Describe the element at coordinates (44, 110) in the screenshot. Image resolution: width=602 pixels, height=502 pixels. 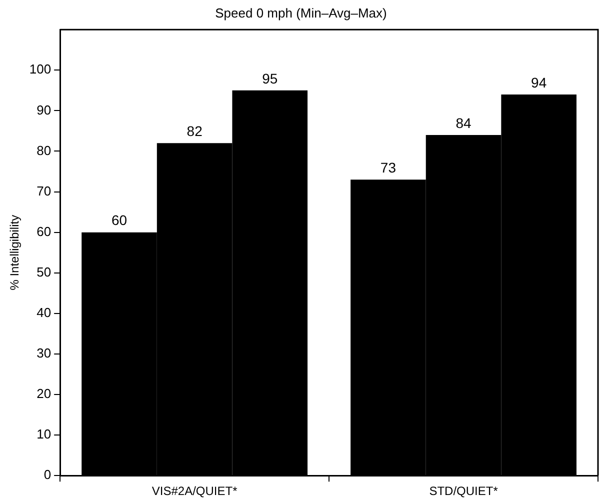
I see `y-tick-label: 90` at that location.